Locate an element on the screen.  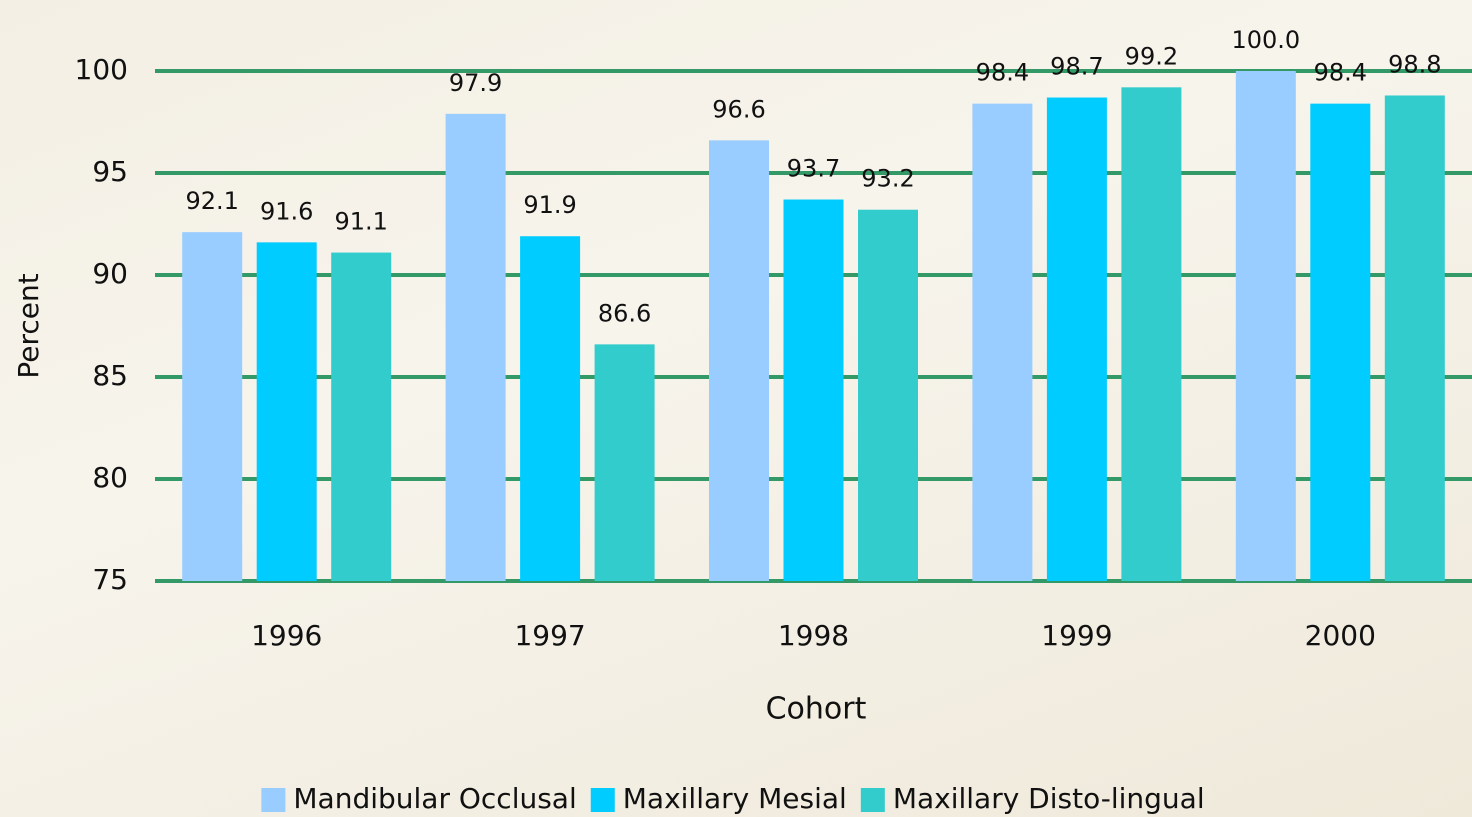
data-label: 91.6 is located at coordinates (286, 211).